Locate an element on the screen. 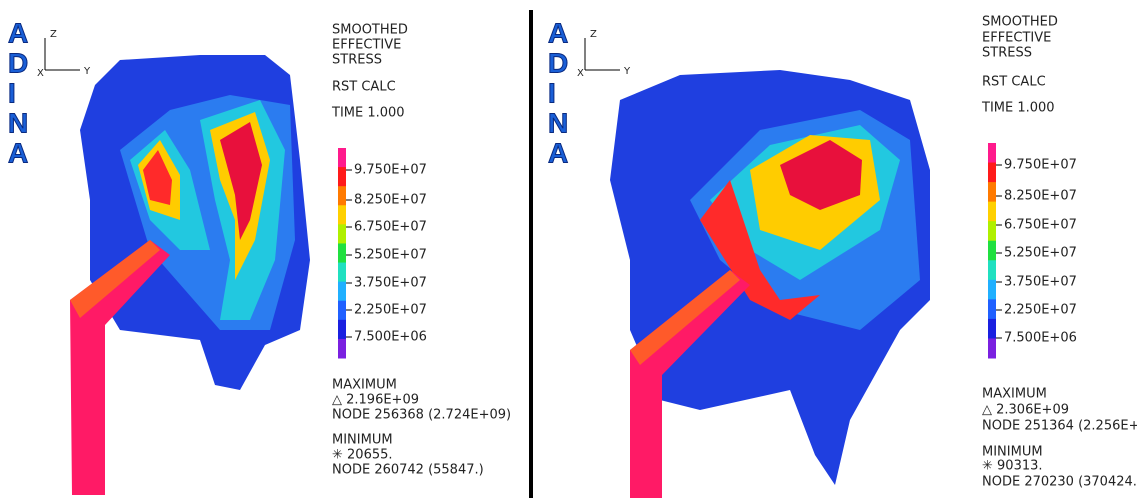 The image size is (1137, 498). extreme-info: △ 2.196E+09 is located at coordinates (375, 400).